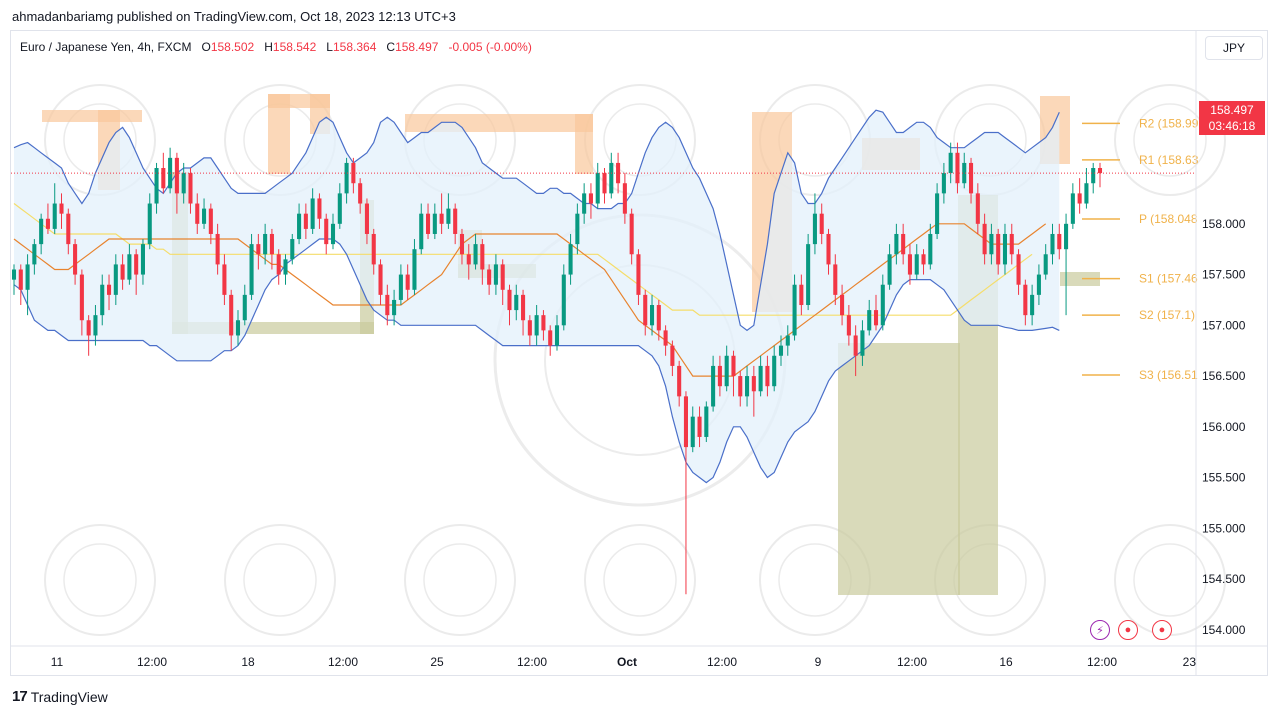  I want to click on open-value: 158.502, so click(232, 47).